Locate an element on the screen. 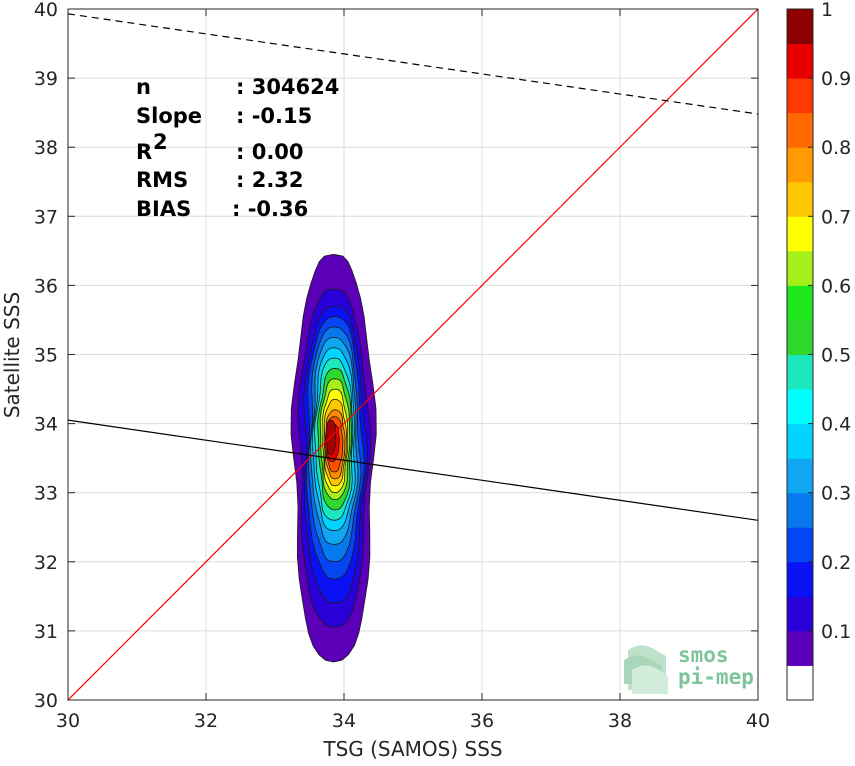 This screenshot has height=766, width=855. y-tick-label: 40 is located at coordinates (46, 10).